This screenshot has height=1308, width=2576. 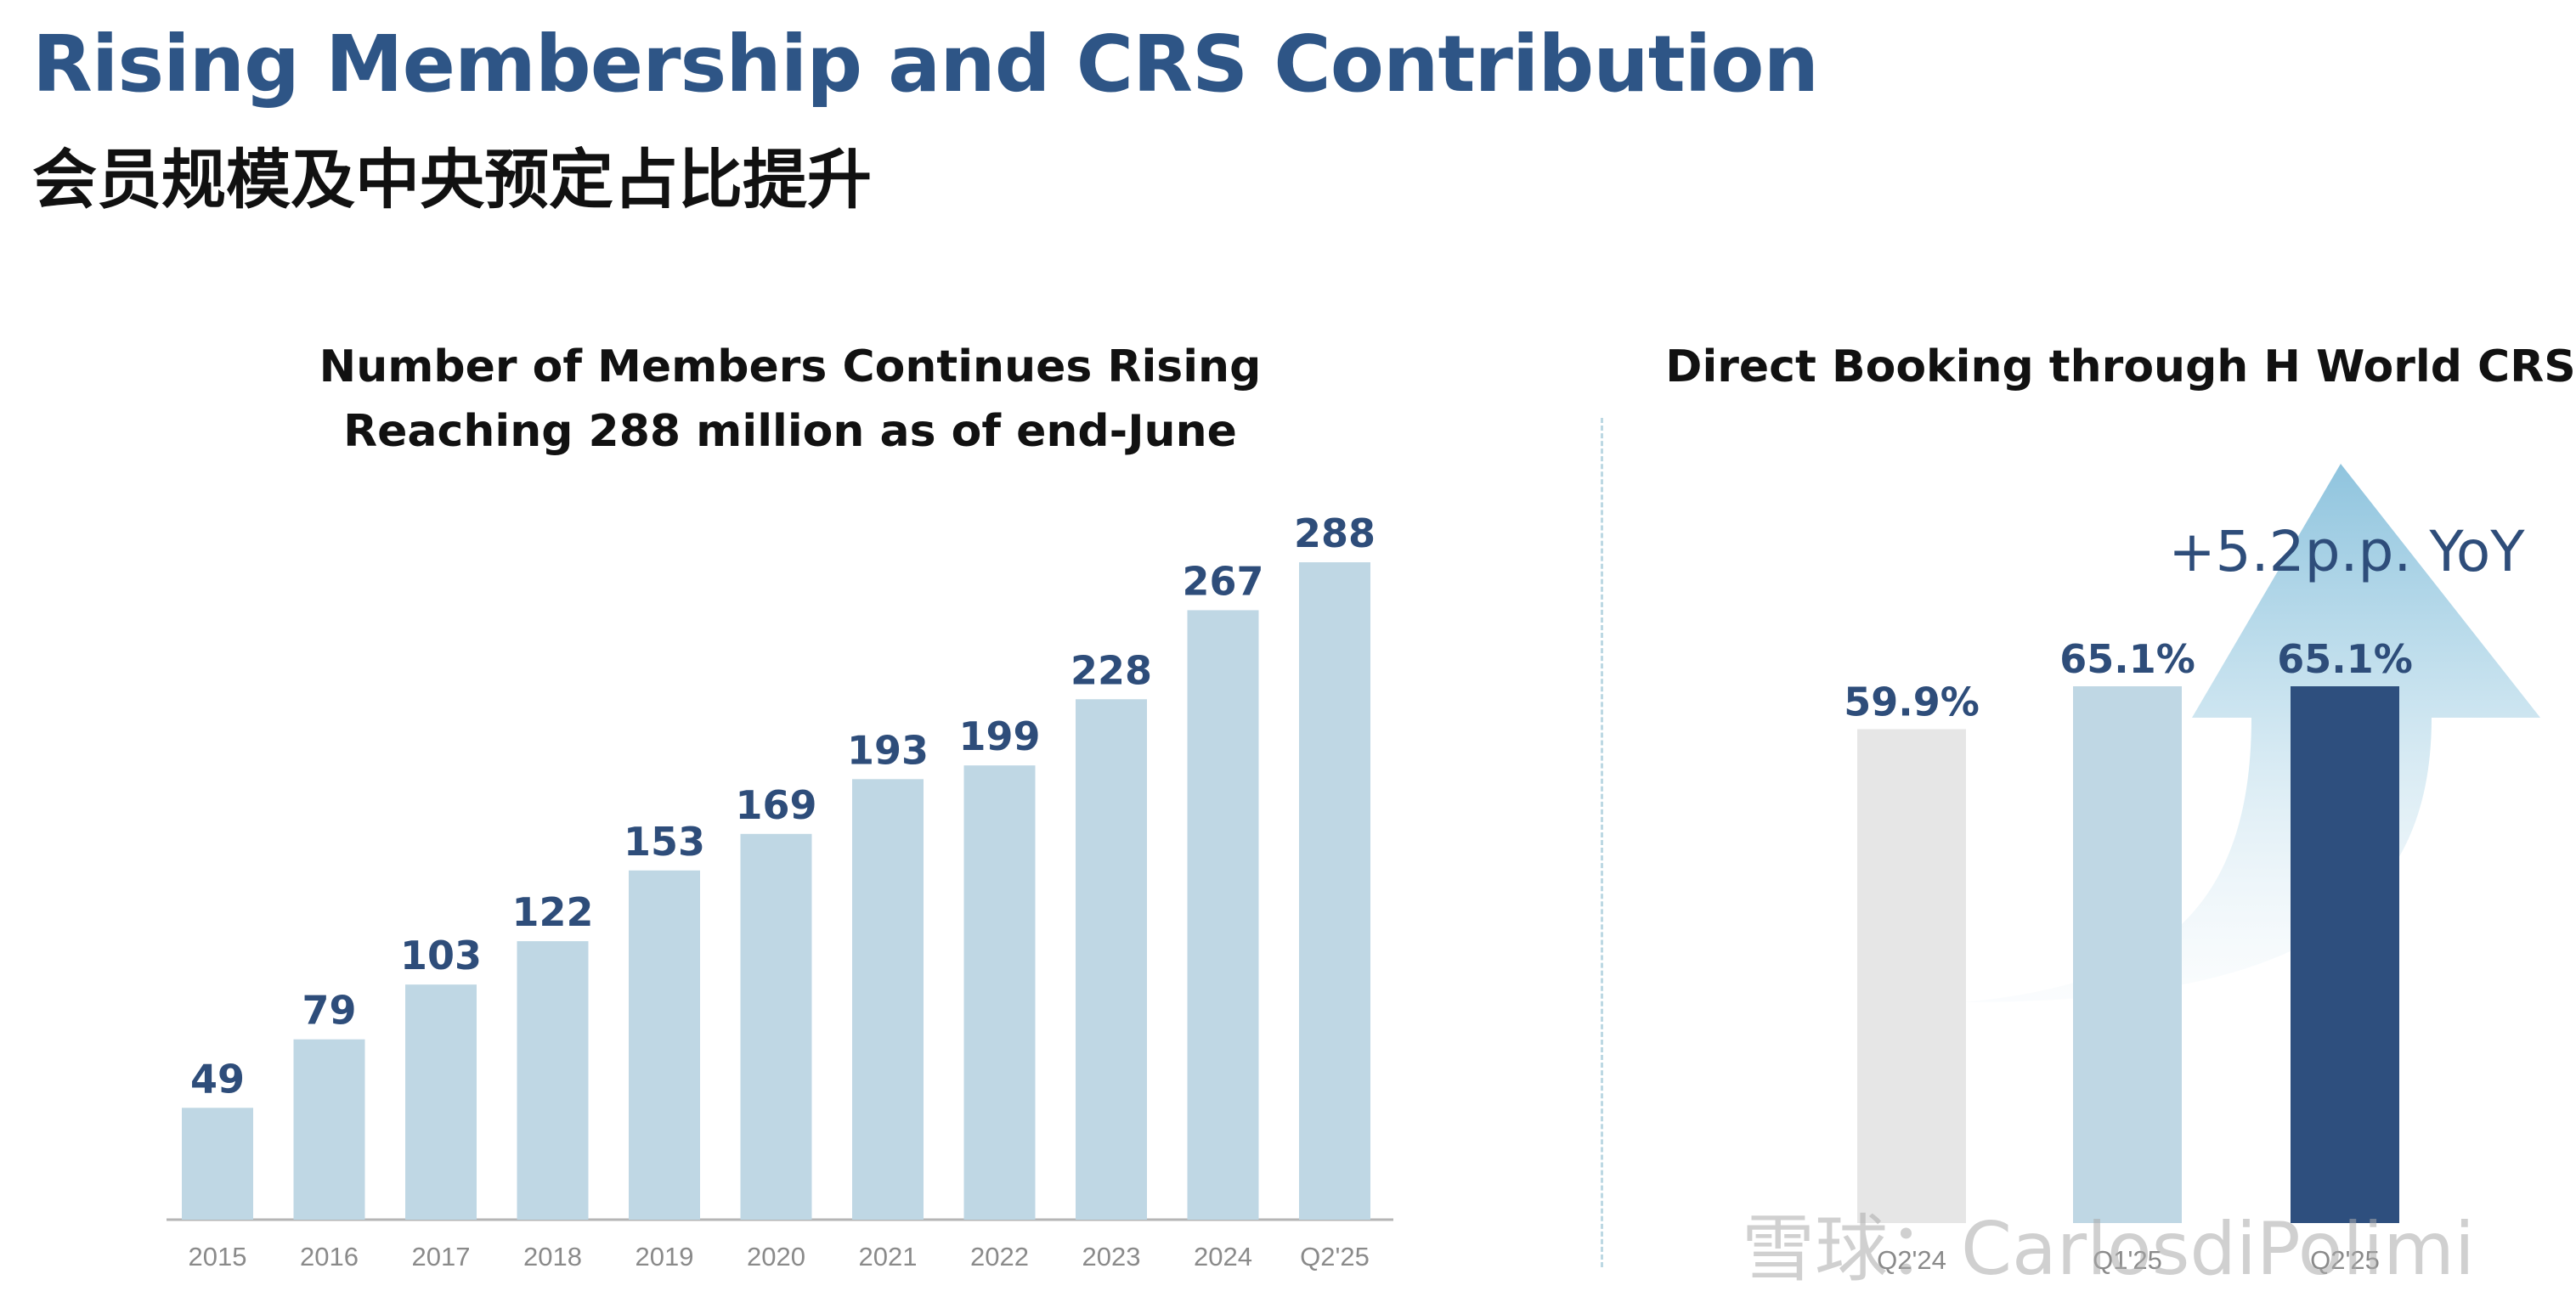 I want to click on members-tick-label: 2022, so click(x=999, y=1256).